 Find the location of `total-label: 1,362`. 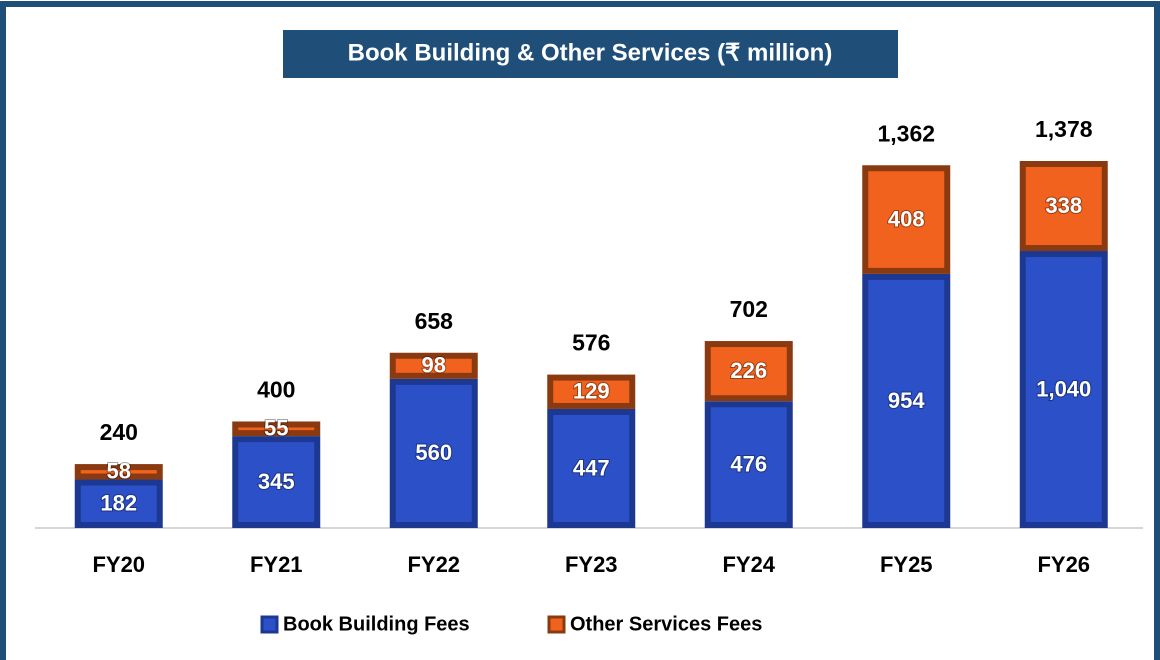

total-label: 1,362 is located at coordinates (906, 133).